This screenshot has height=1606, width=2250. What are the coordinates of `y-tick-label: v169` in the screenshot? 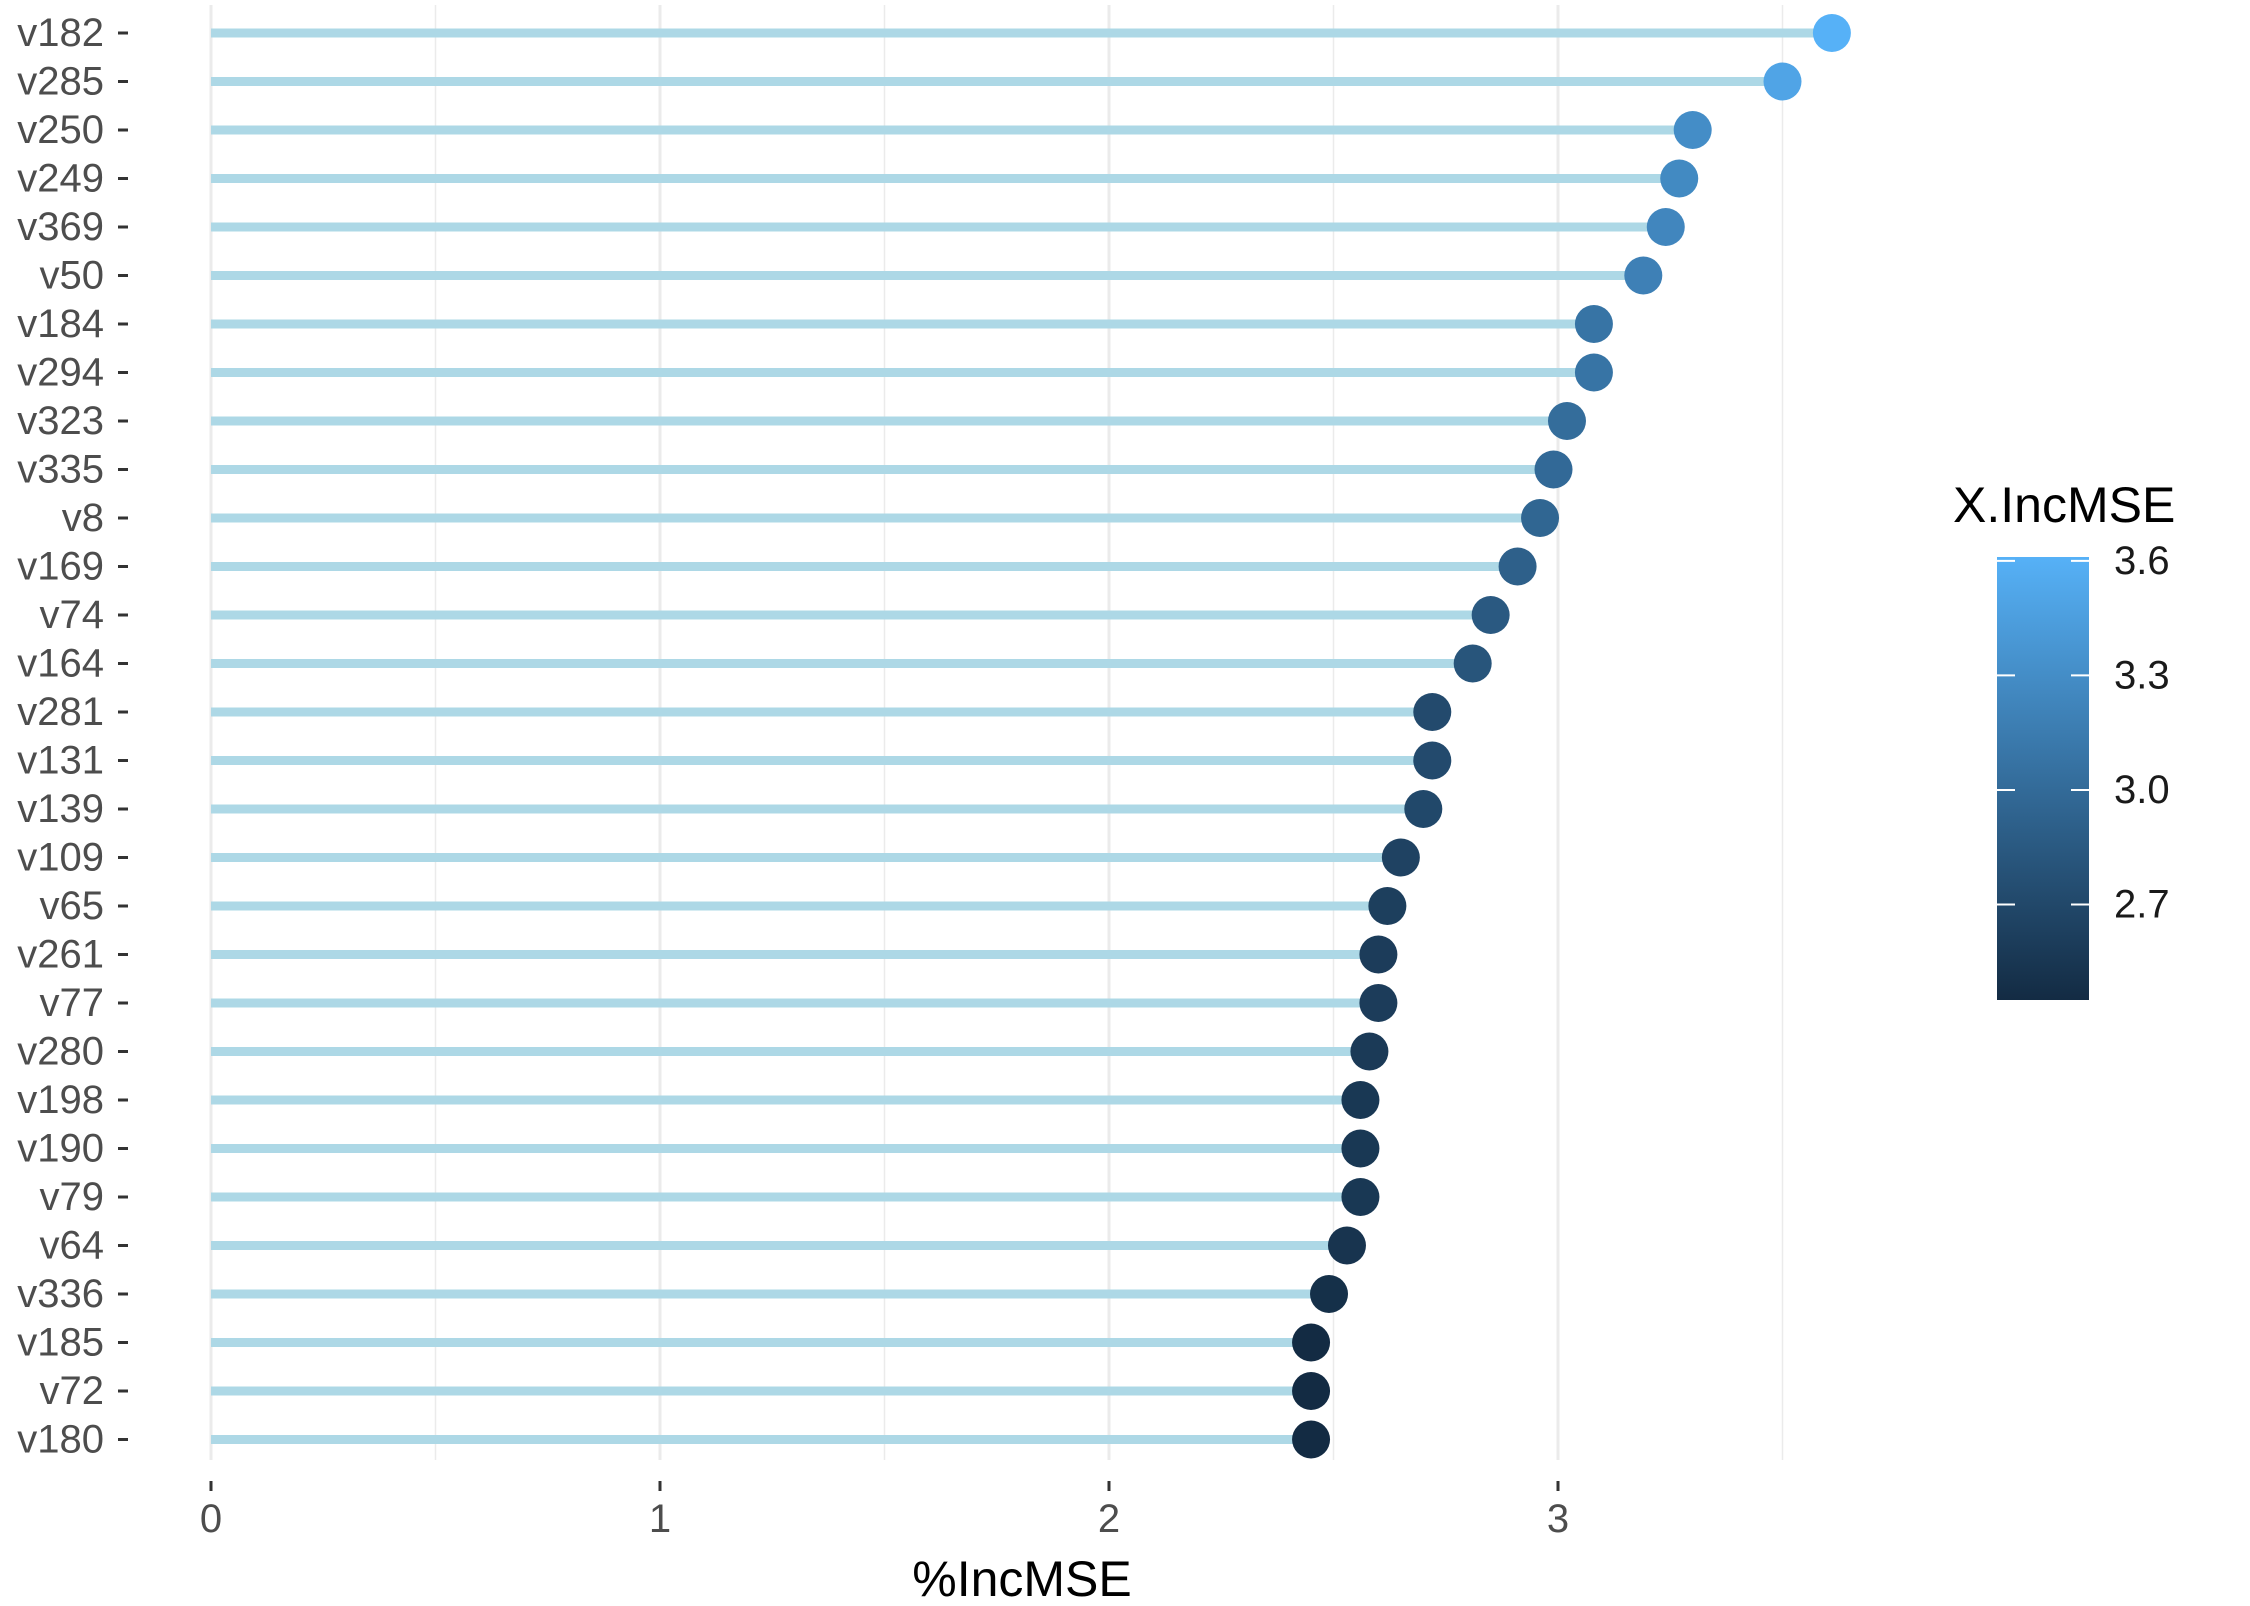 It's located at (60, 567).